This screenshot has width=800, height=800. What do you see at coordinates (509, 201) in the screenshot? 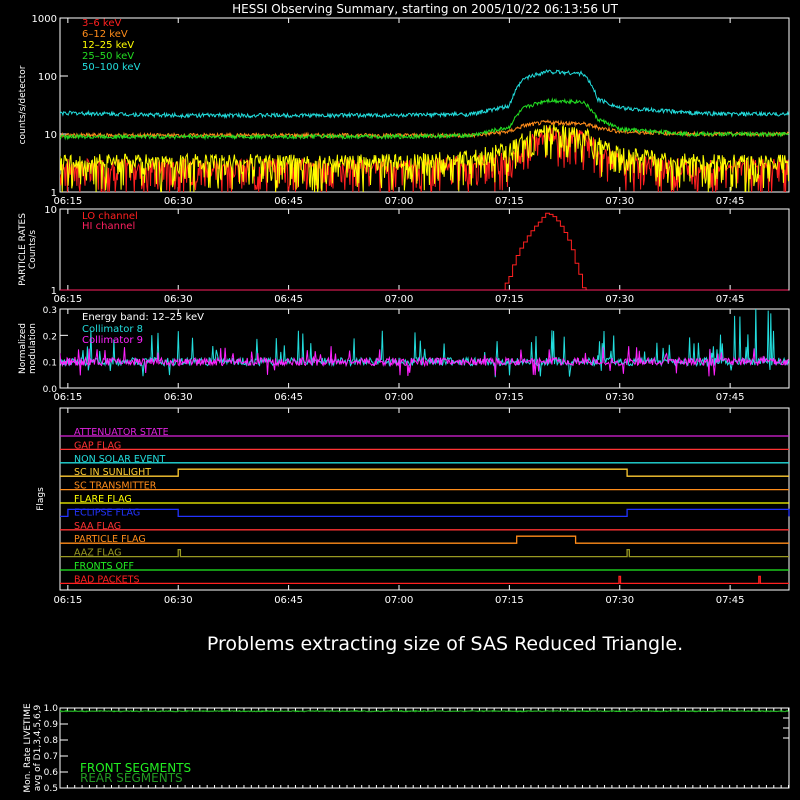
I see `lightcurve-time-label: 07:15` at bounding box center [509, 201].